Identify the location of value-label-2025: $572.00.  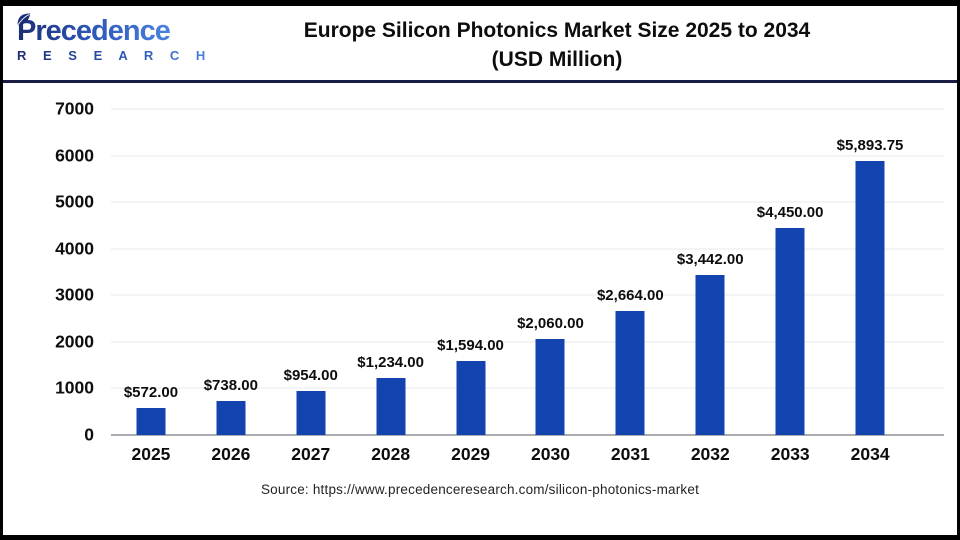
(151, 393).